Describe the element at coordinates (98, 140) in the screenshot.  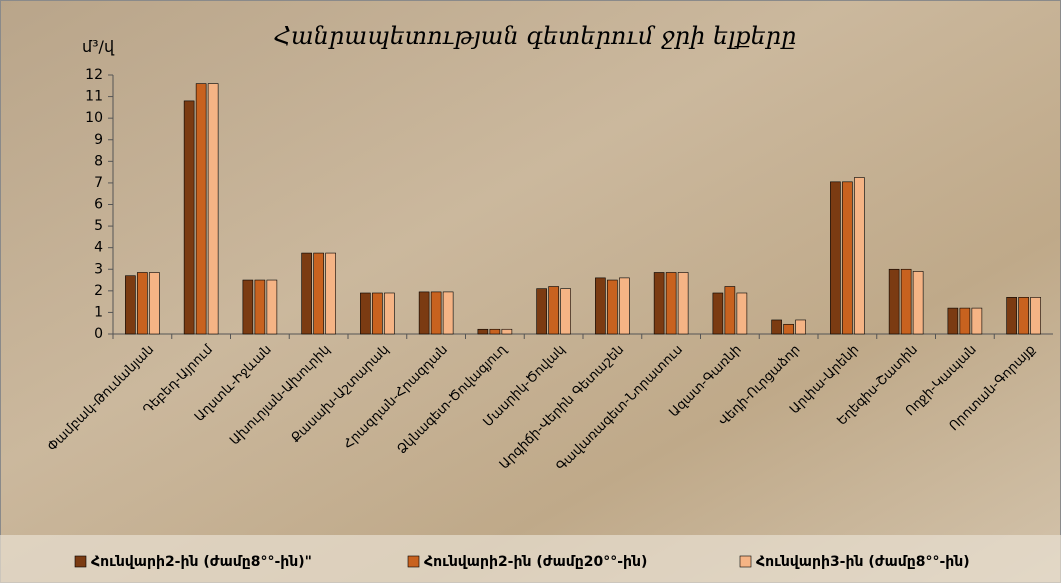
I see `y-tick-label: 9` at that location.